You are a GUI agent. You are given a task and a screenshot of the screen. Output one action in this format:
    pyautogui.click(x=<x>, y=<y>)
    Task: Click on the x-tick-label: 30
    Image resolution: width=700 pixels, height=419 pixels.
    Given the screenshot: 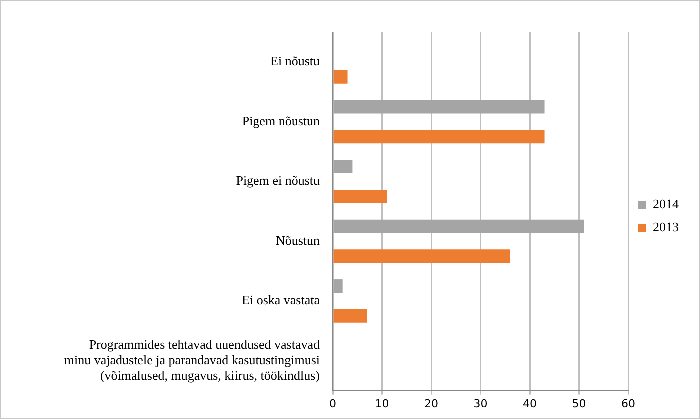 What is the action you would take?
    pyautogui.click(x=481, y=403)
    